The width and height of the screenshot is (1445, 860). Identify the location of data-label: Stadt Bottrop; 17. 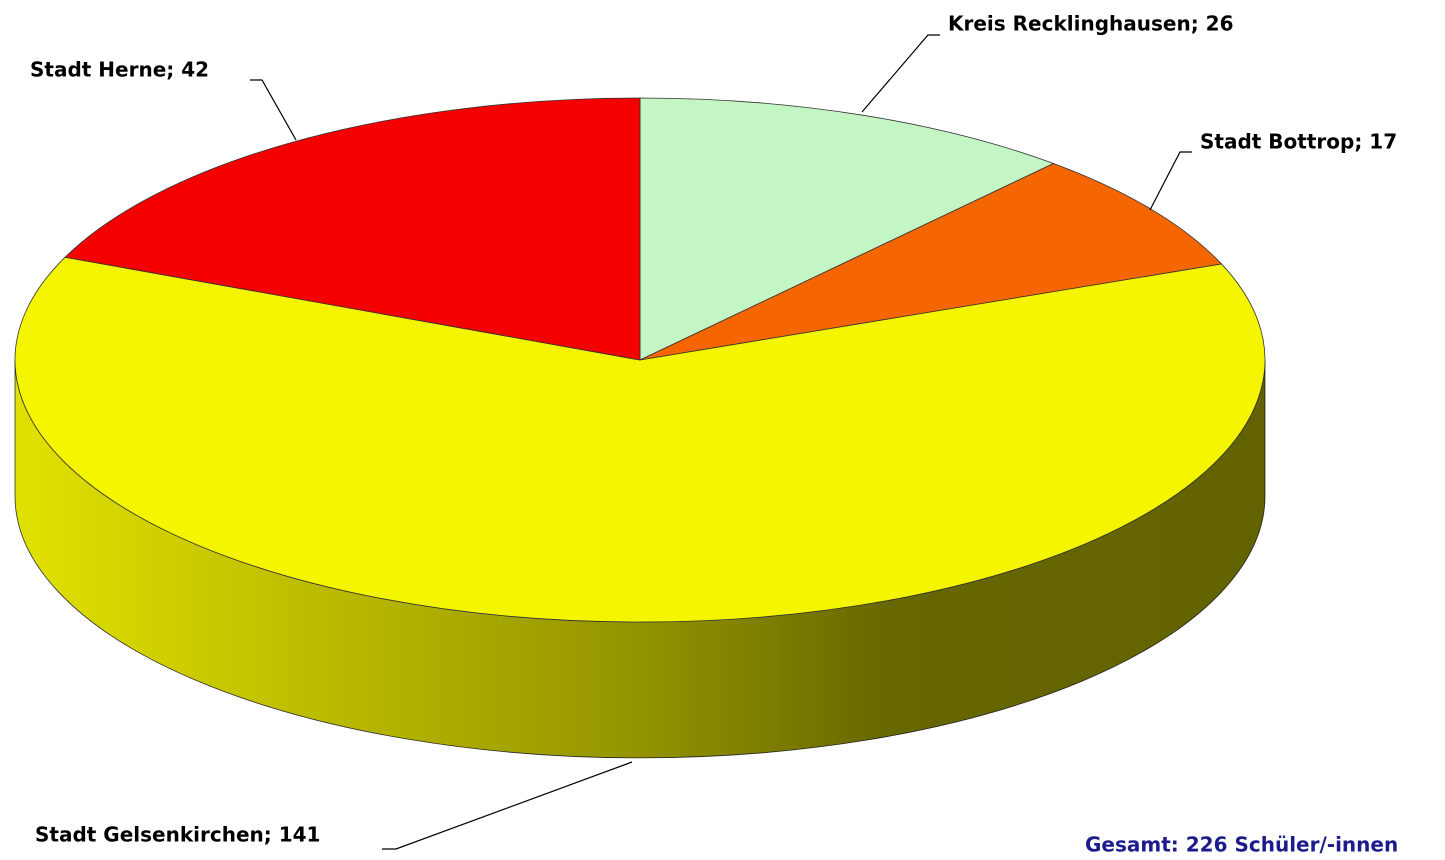
(1298, 142).